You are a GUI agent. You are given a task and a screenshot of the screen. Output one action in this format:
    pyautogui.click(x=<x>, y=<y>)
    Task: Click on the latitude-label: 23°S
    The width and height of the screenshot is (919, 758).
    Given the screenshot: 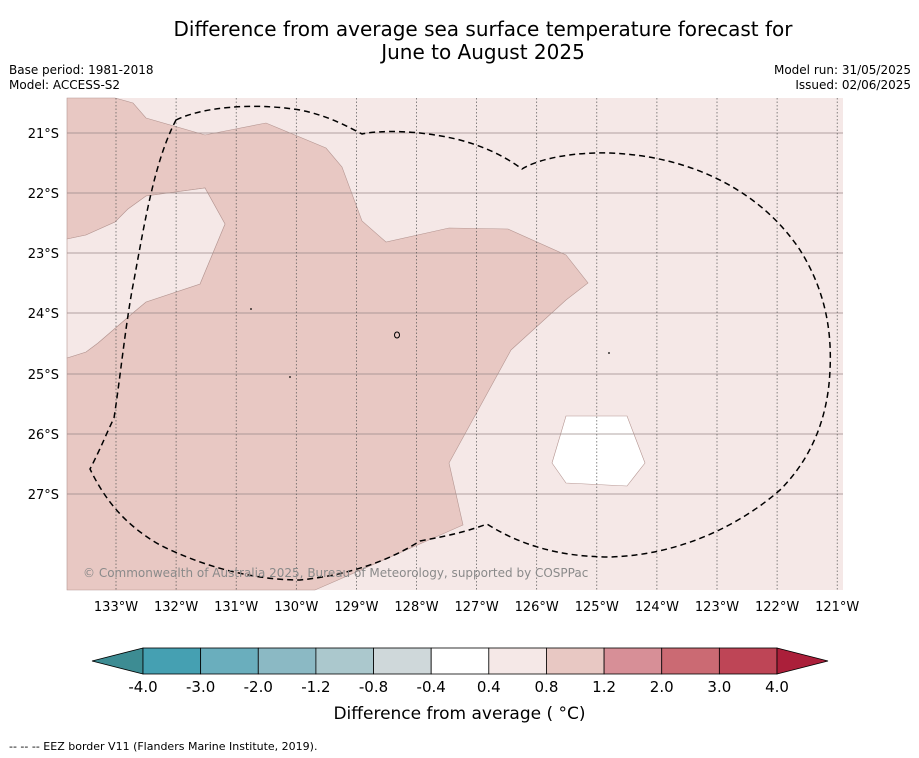 What is the action you would take?
    pyautogui.click(x=43, y=254)
    